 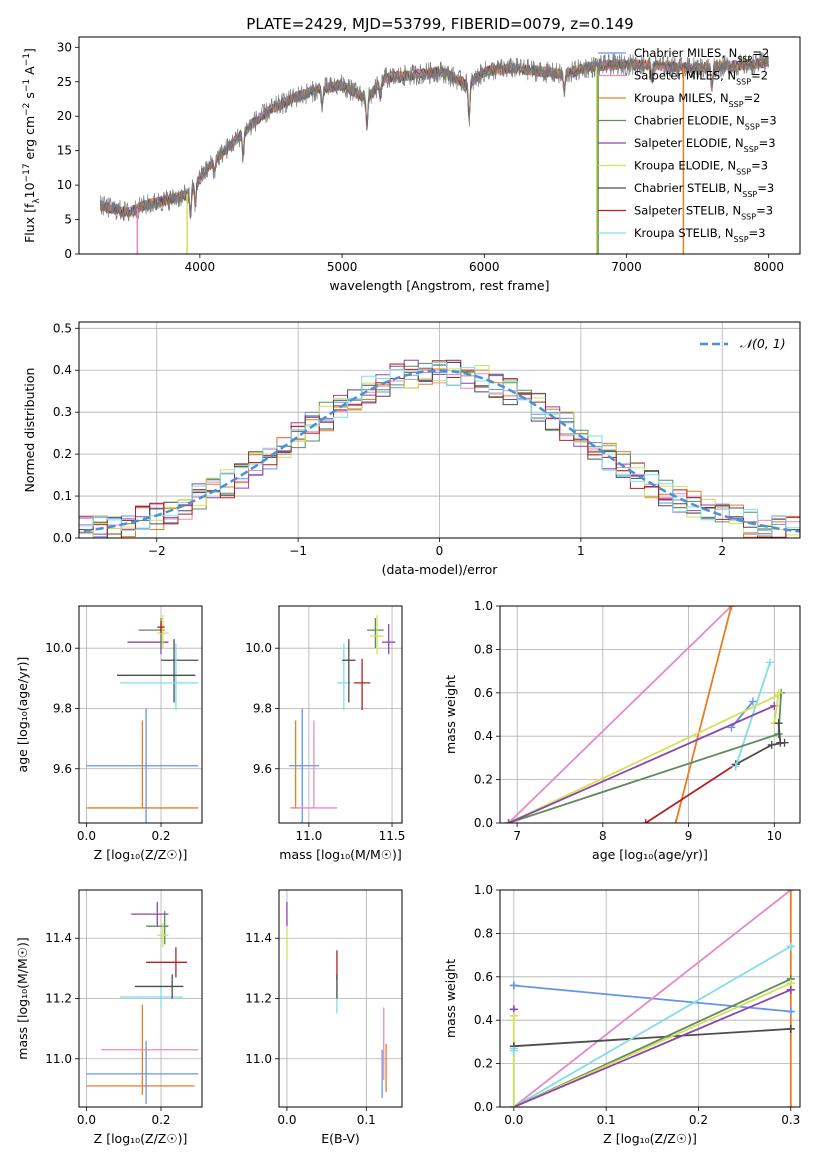 What do you see at coordinates (440, 551) in the screenshot?
I see `x-tick-label: 0` at bounding box center [440, 551].